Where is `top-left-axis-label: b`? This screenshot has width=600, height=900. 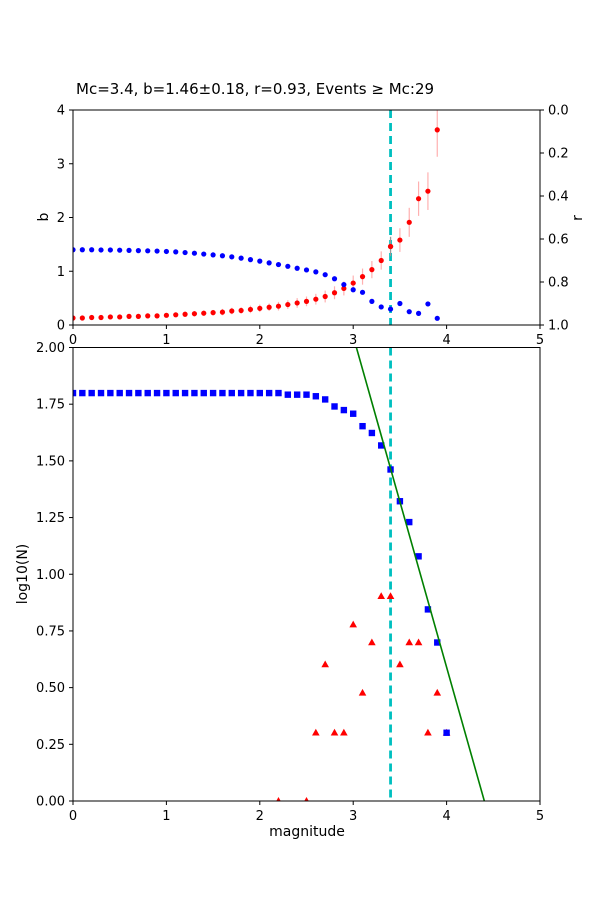 top-left-axis-label: b is located at coordinates (44, 217).